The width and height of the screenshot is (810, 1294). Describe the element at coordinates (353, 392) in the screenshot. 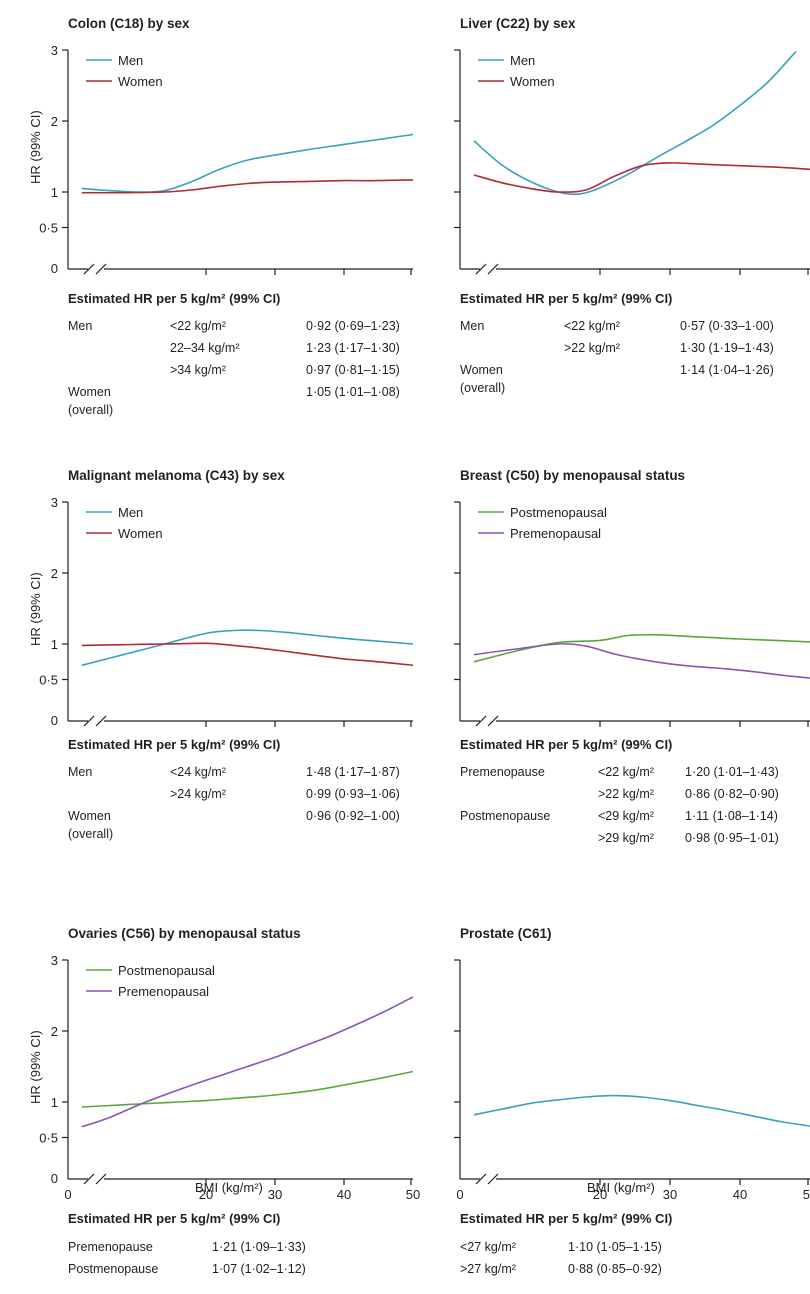

I see `row-value: 1·05 (1·01–1·08)` at that location.